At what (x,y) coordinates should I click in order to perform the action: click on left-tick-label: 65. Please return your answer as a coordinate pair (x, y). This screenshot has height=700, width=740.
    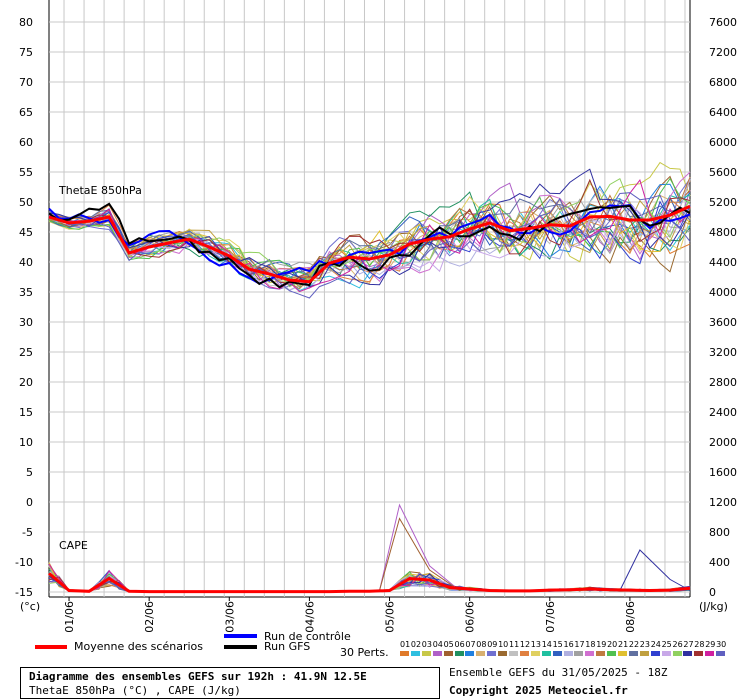
    Looking at the image, I should click on (26, 112).